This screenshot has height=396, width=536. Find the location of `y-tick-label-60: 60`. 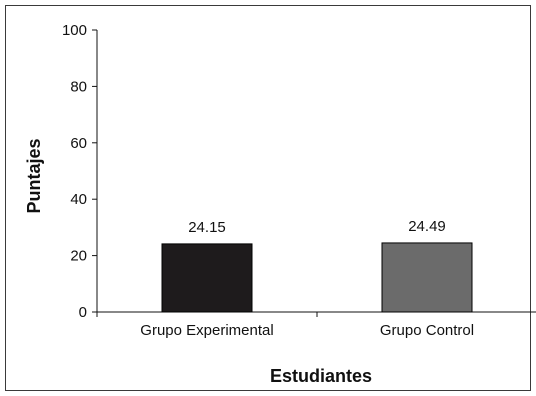

y-tick-label-60: 60 is located at coordinates (78, 143).